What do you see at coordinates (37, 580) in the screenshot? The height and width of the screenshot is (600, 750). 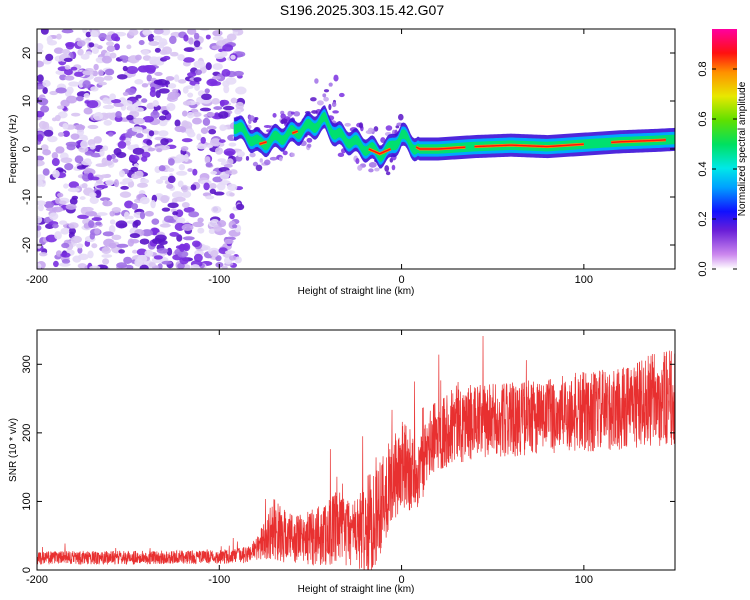 I see `bottom-x-tick-label: -200` at bounding box center [37, 580].